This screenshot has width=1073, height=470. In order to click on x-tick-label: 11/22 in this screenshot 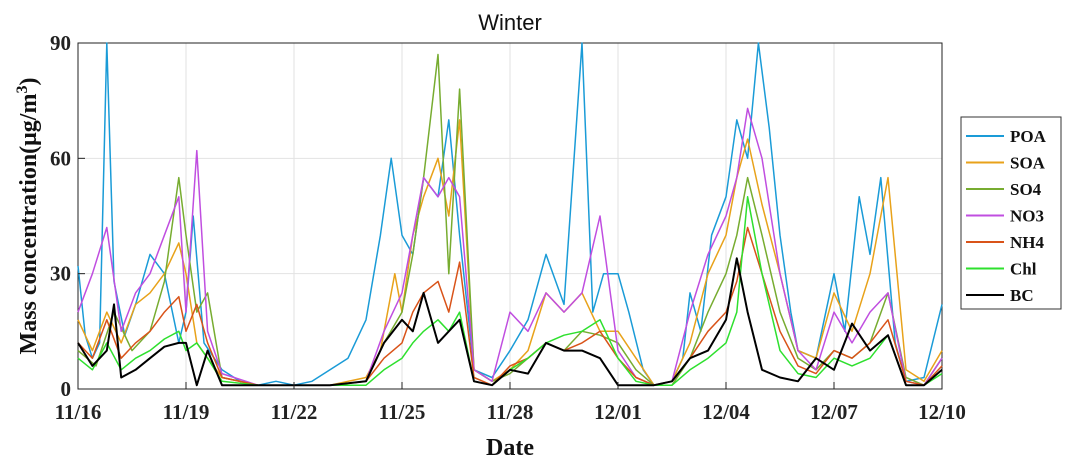, I will do `click(294, 412)`.